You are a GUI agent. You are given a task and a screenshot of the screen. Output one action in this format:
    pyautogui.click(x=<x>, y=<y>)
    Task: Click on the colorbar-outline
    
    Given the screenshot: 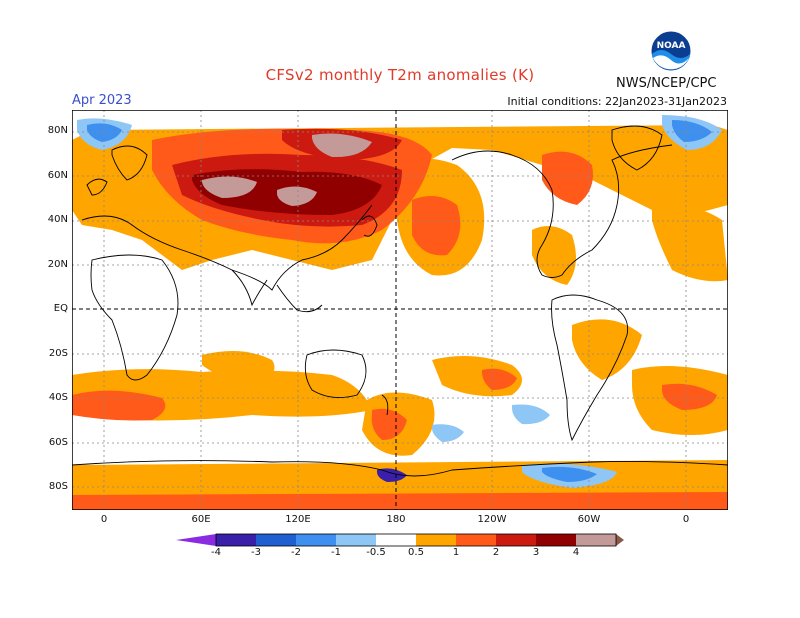 What is the action you would take?
    pyautogui.click(x=416, y=540)
    